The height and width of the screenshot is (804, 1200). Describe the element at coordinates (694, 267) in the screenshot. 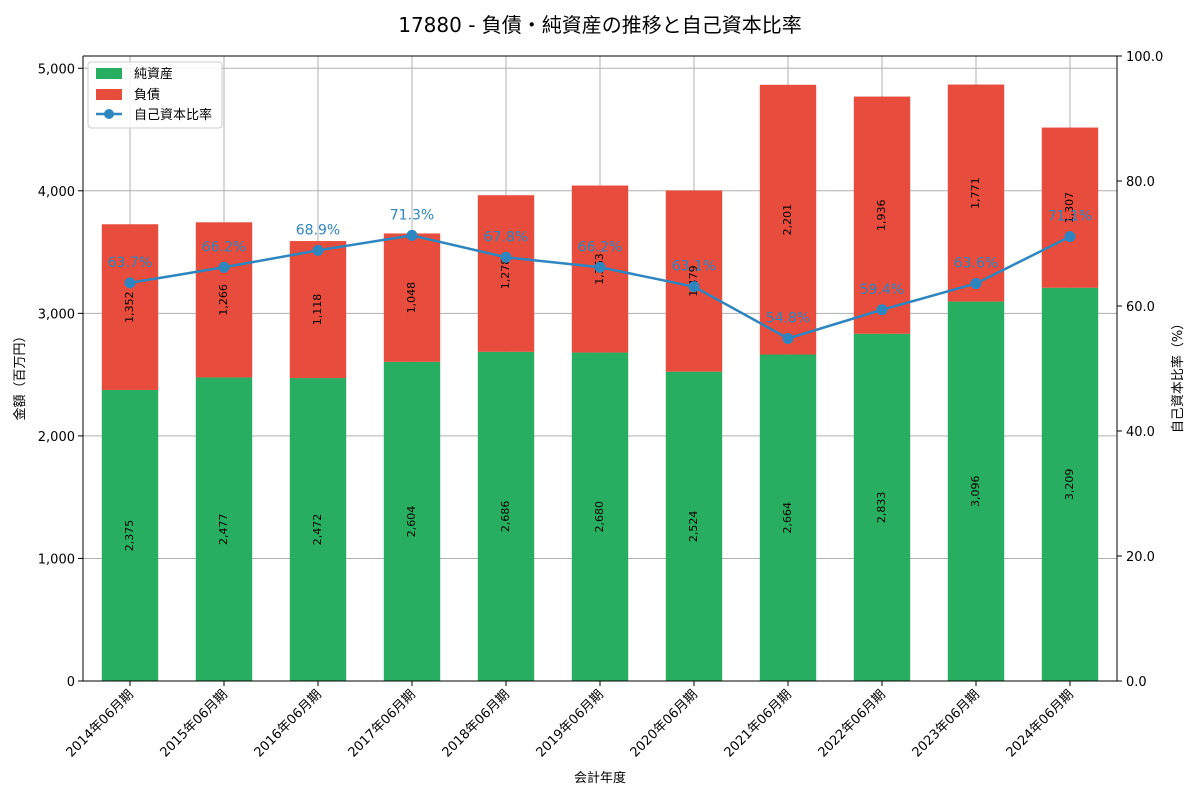

I see `equity-ratio-label: 63.1%` at that location.